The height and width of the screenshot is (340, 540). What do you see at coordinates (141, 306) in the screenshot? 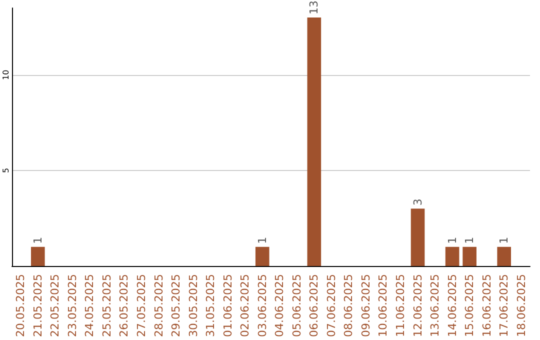
I see `x-tick-label: 27.05.2025` at bounding box center [141, 306].